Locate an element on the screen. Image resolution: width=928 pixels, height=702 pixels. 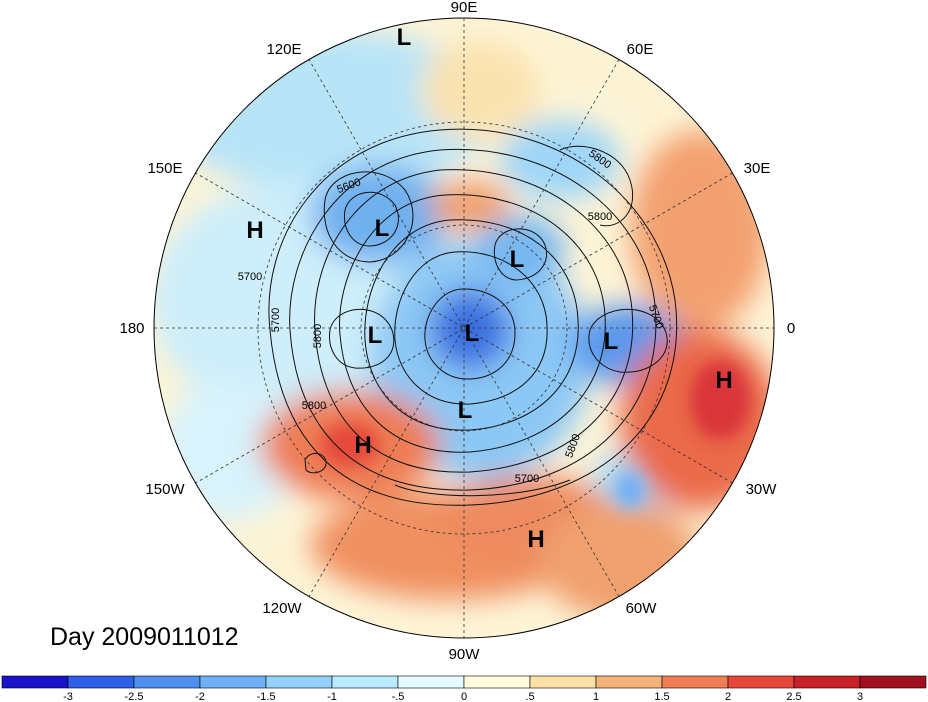
colorbar-tick-label: -1 is located at coordinates (332, 696).